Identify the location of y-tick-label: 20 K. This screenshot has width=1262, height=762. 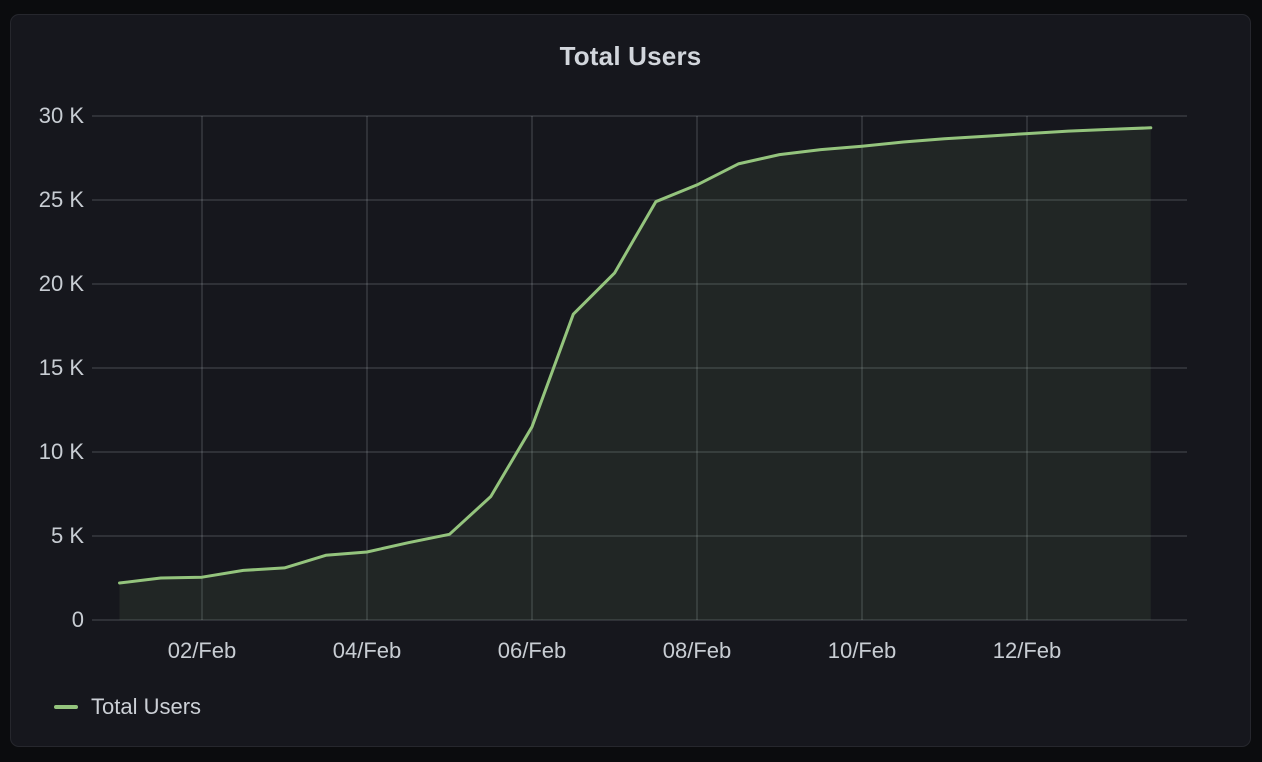
(61, 283).